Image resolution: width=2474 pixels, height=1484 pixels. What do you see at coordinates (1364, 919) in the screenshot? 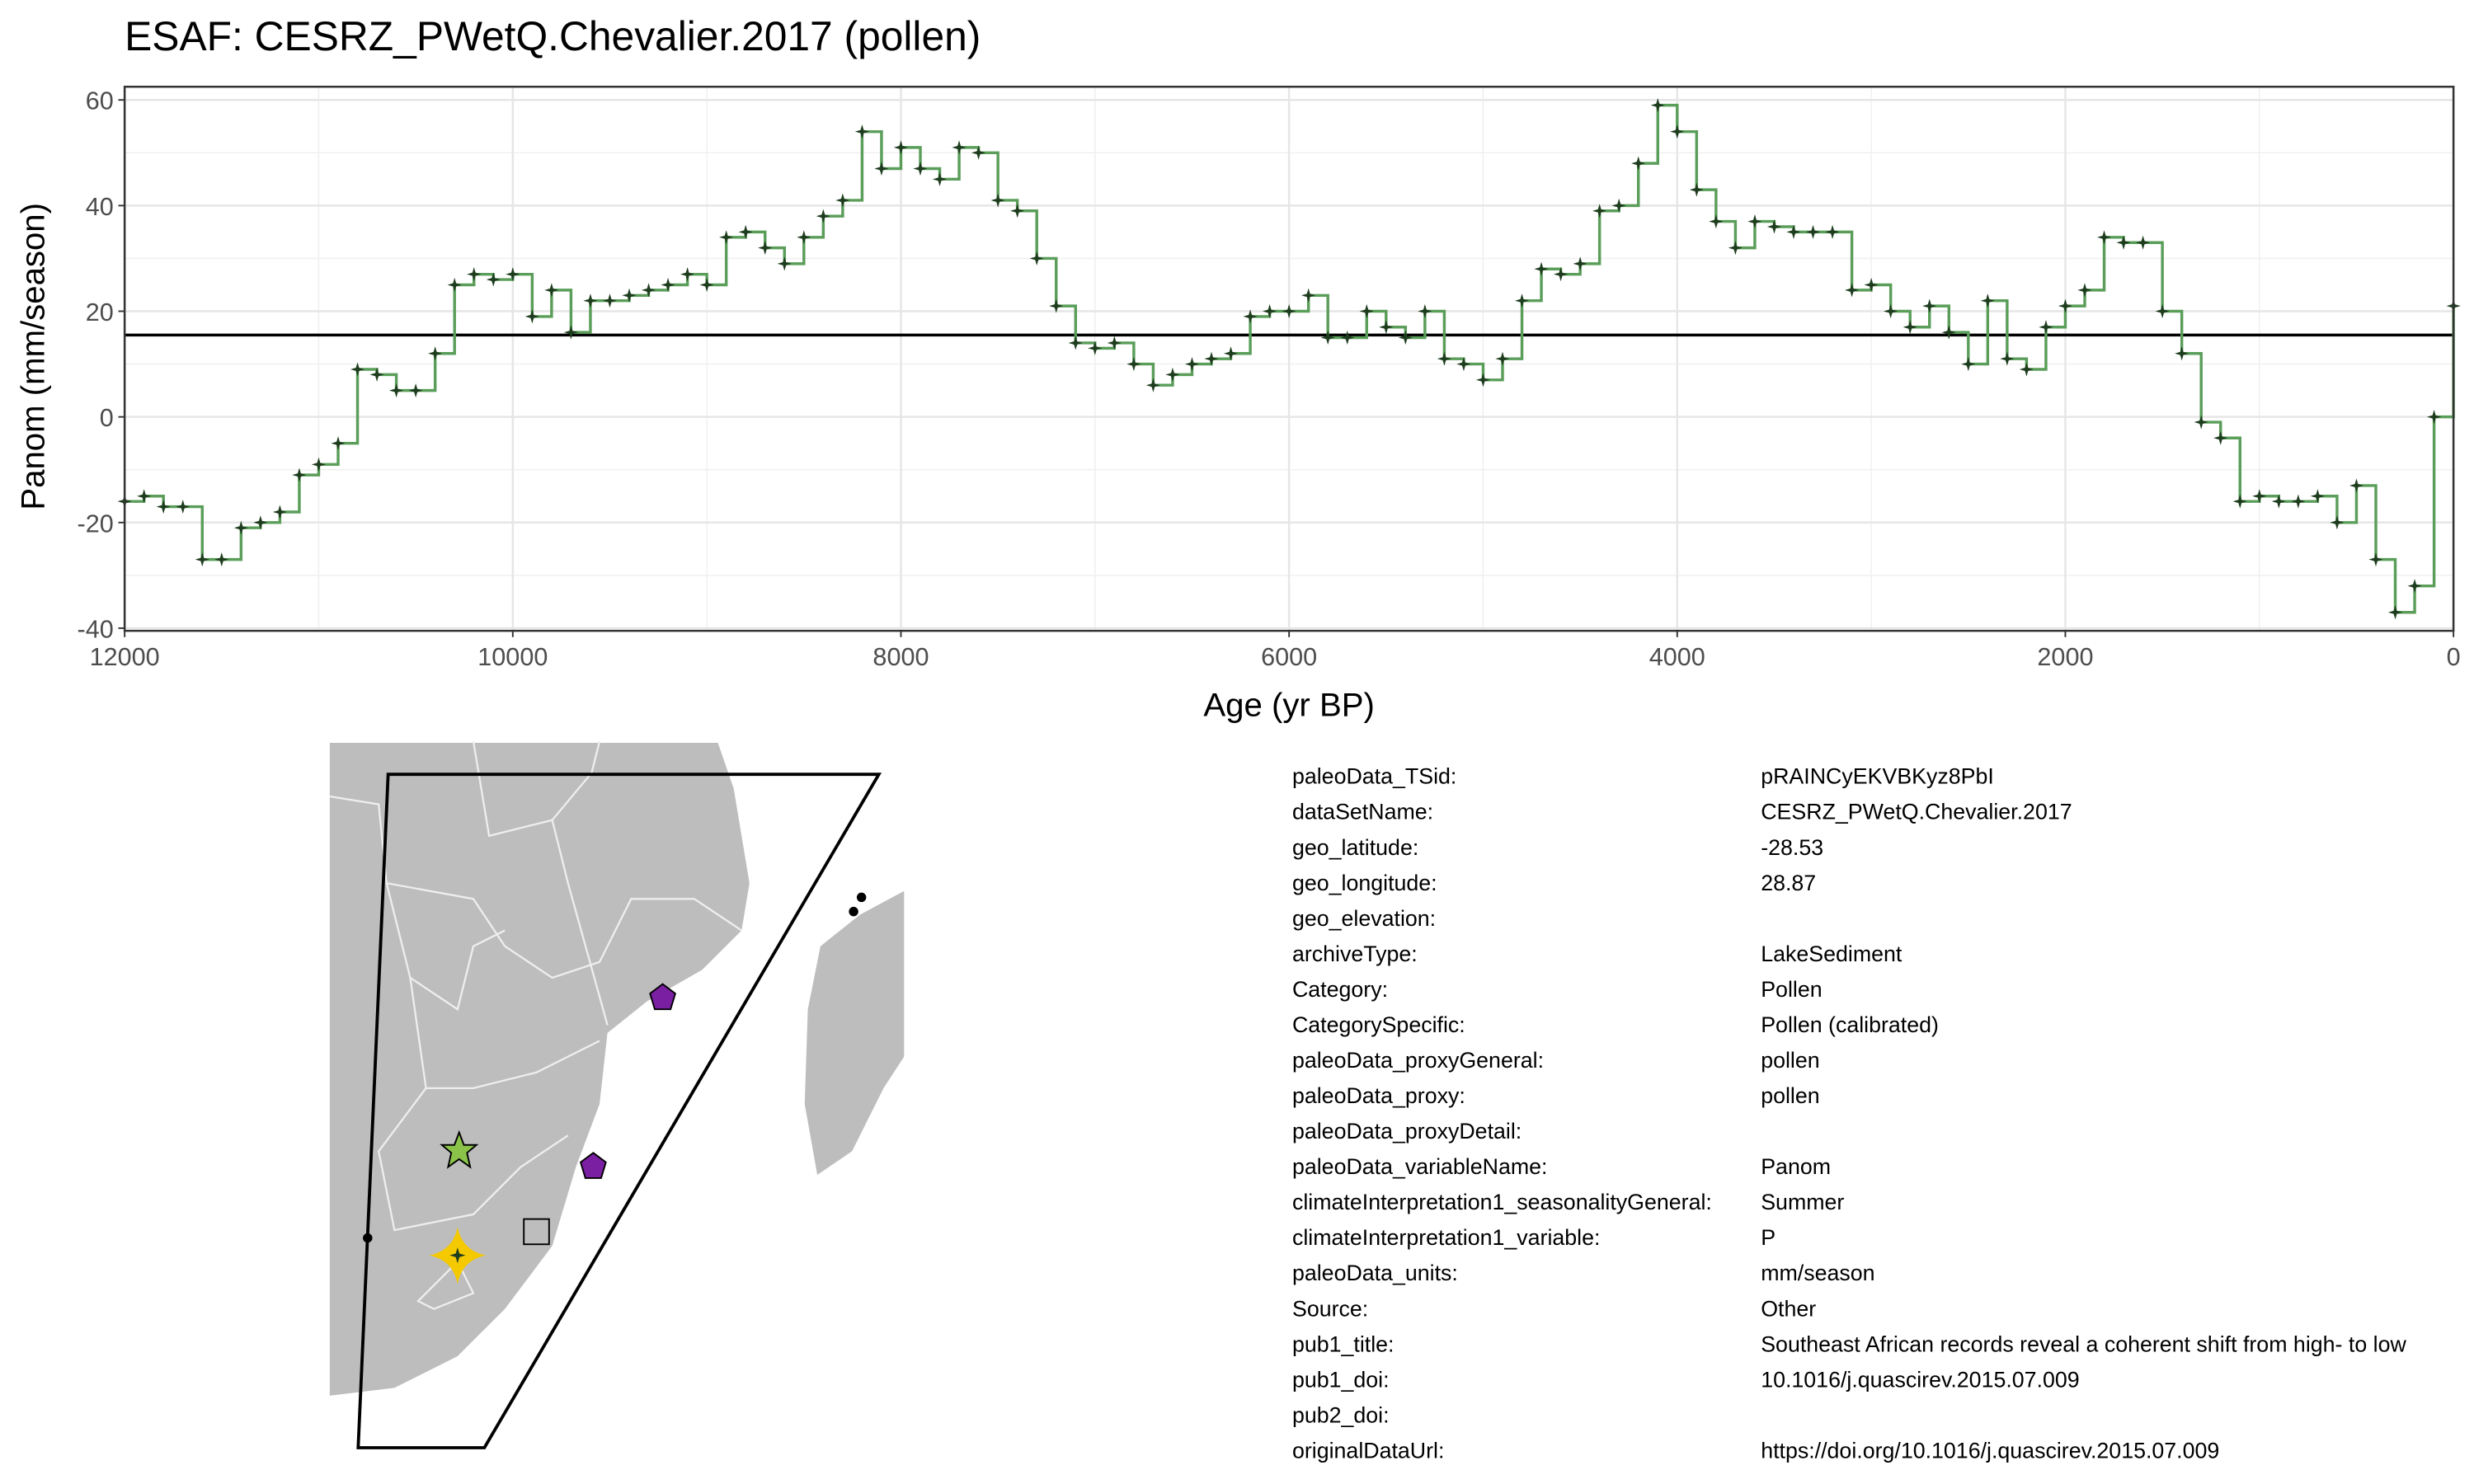
I see `metadata-key: geo_elevation:` at bounding box center [1364, 919].